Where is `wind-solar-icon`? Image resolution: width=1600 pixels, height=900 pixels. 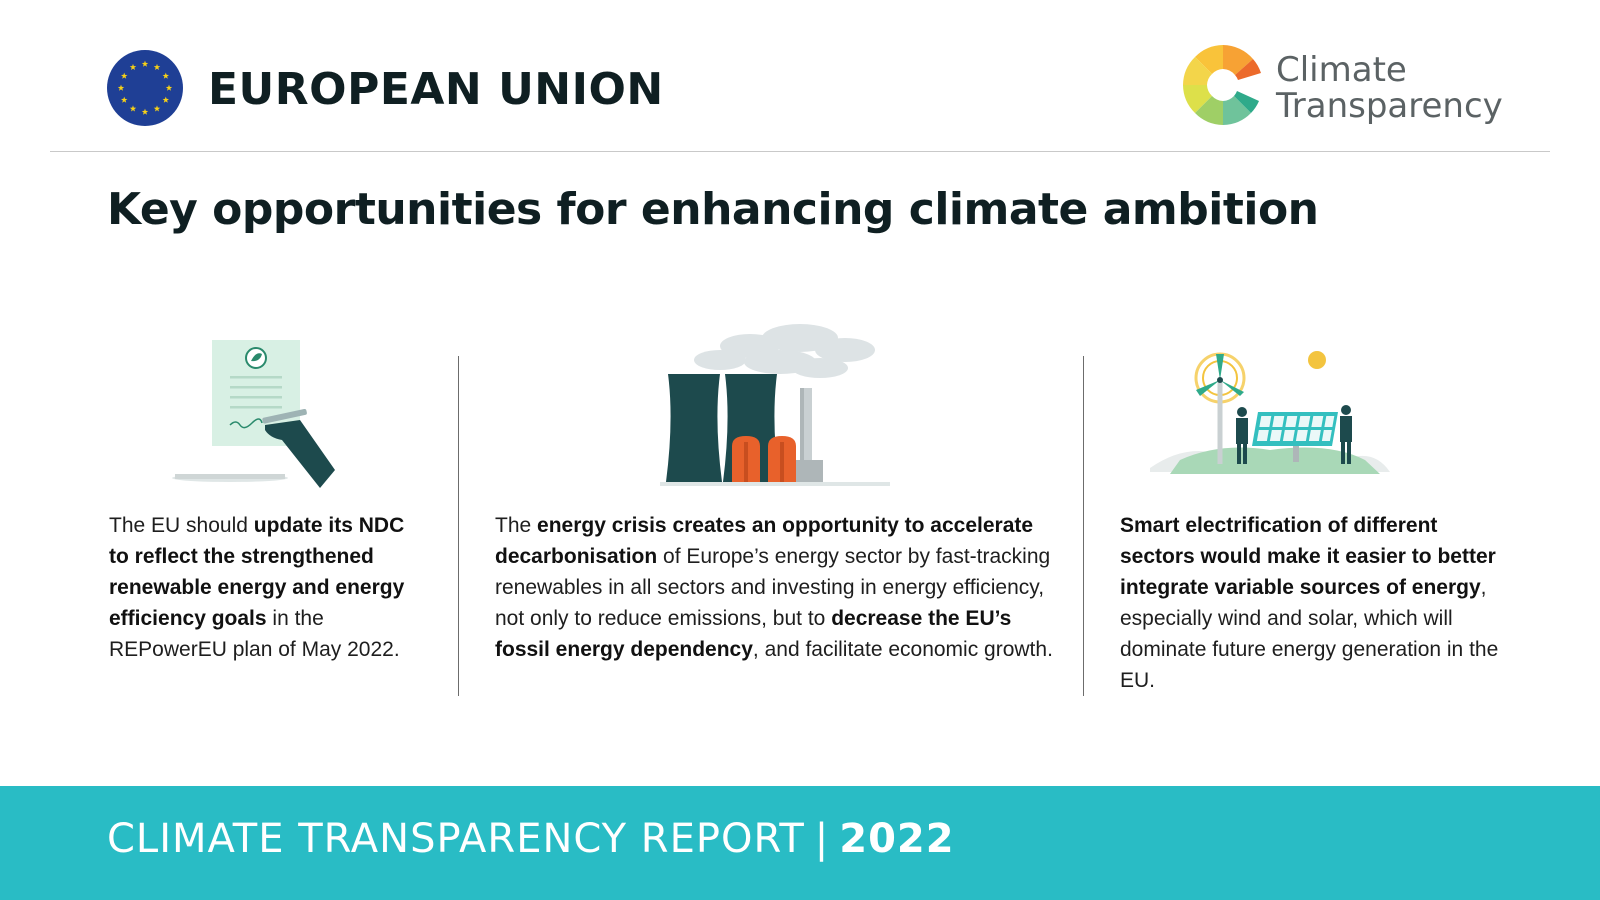
wind-solar-icon is located at coordinates (1270, 412).